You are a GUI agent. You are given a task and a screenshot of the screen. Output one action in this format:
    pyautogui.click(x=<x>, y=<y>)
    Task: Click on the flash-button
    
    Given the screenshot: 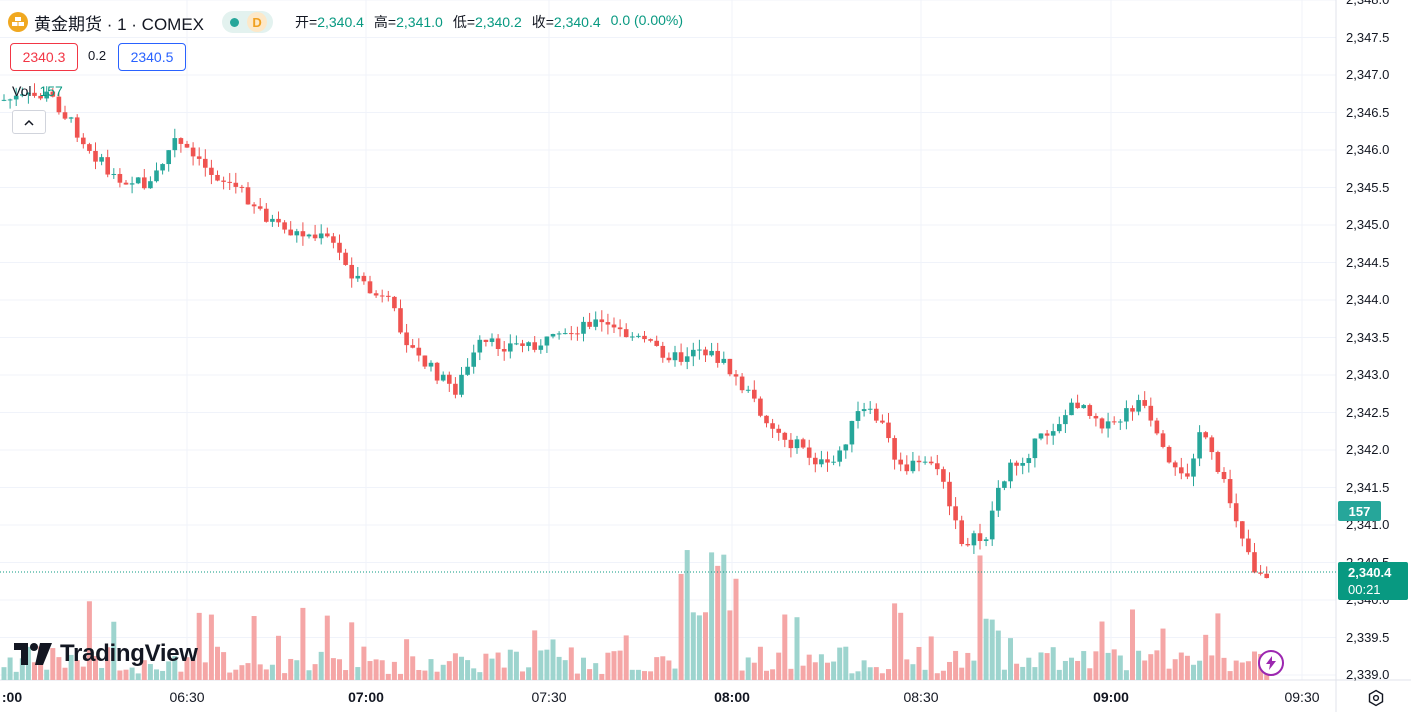 What is the action you would take?
    pyautogui.click(x=1271, y=663)
    